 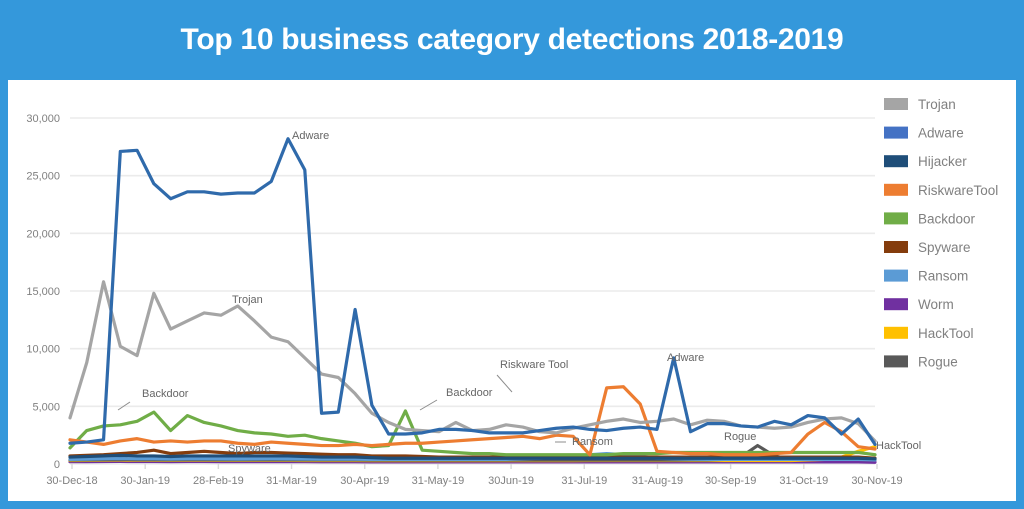 What do you see at coordinates (43, 119) in the screenshot?
I see `y-axis-tick-label: 30,000` at bounding box center [43, 119].